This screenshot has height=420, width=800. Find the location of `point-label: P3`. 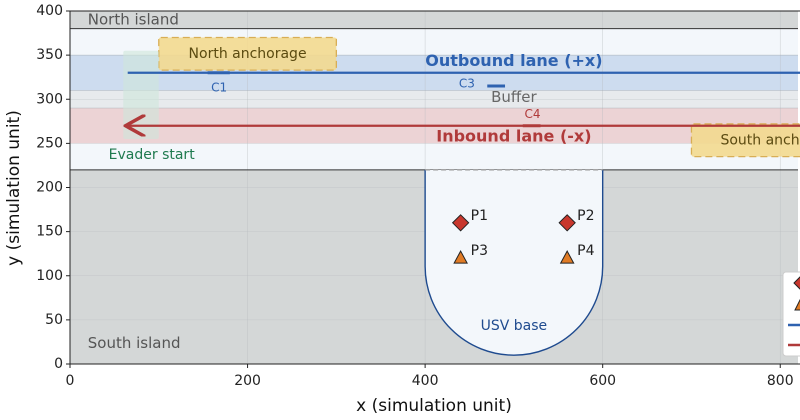

point-label: P3 is located at coordinates (479, 251).